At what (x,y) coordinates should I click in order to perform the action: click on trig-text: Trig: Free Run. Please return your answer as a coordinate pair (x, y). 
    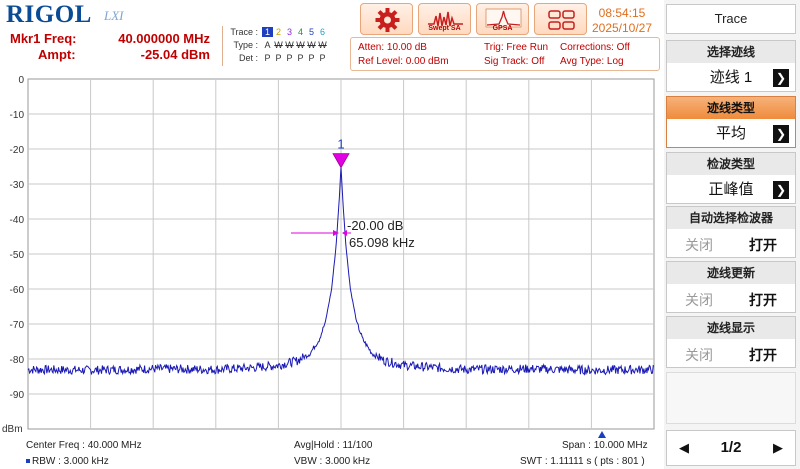
    Looking at the image, I should click on (516, 47).